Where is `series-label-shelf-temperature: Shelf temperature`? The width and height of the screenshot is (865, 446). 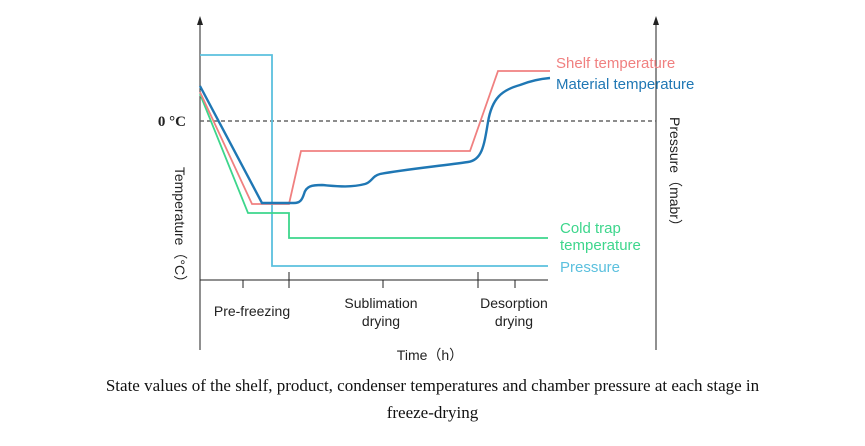
series-label-shelf-temperature: Shelf temperature is located at coordinates (615, 63).